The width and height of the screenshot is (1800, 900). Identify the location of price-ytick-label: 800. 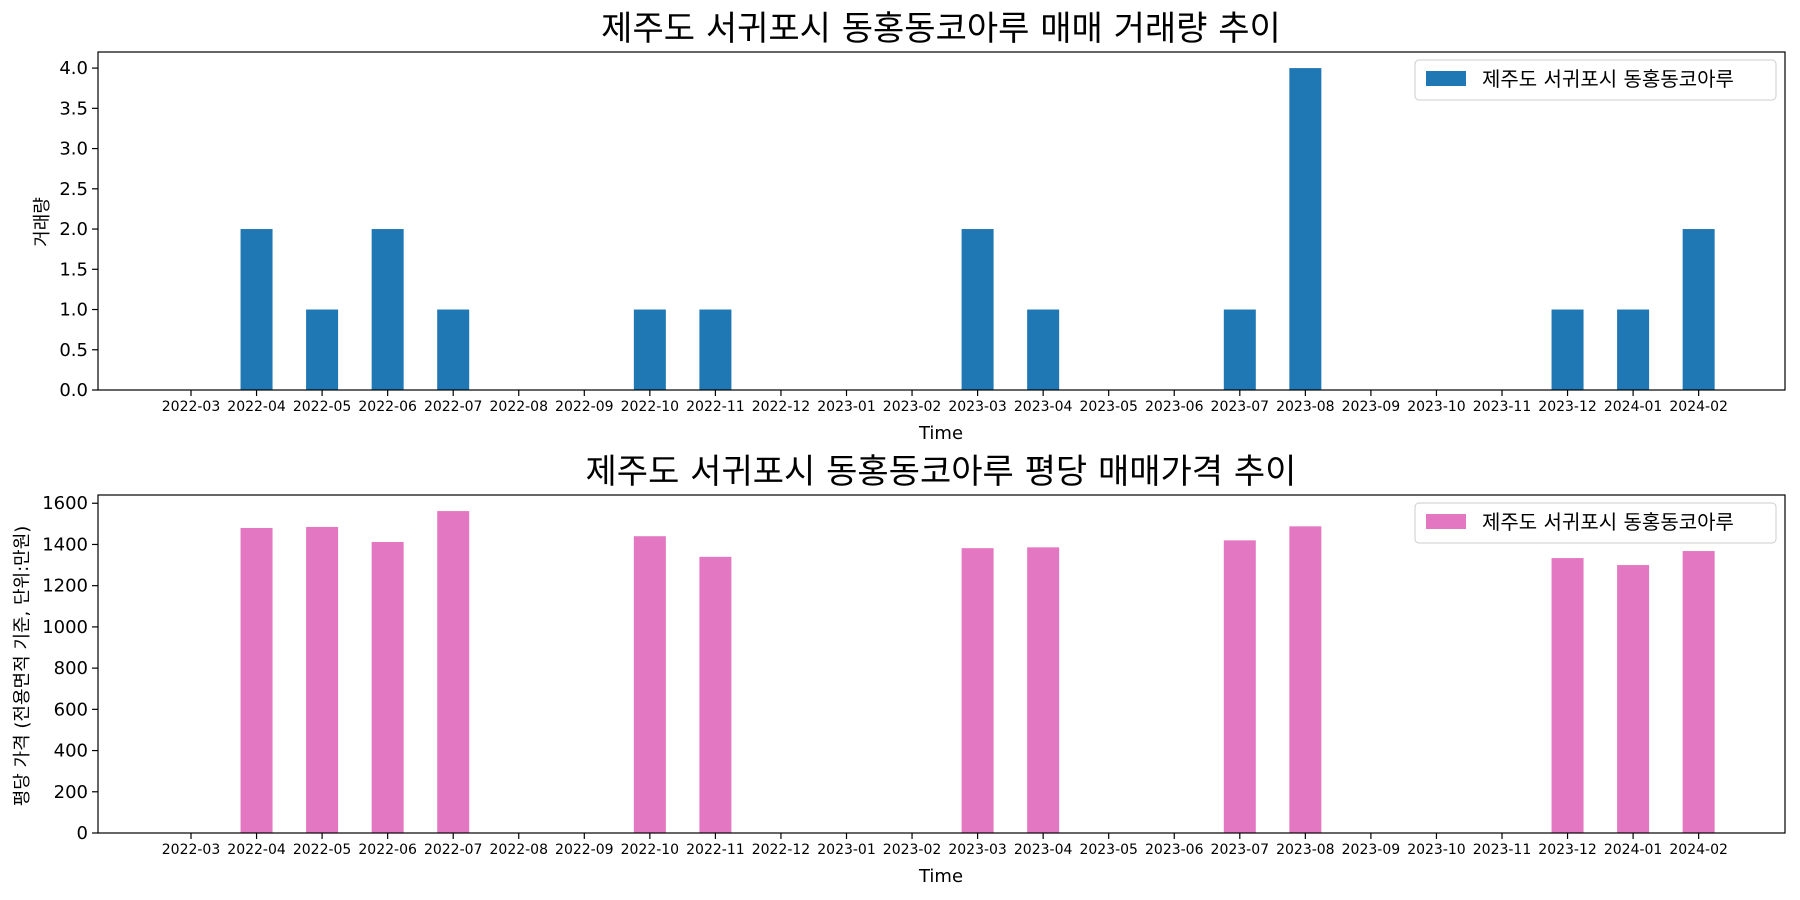
(71, 668).